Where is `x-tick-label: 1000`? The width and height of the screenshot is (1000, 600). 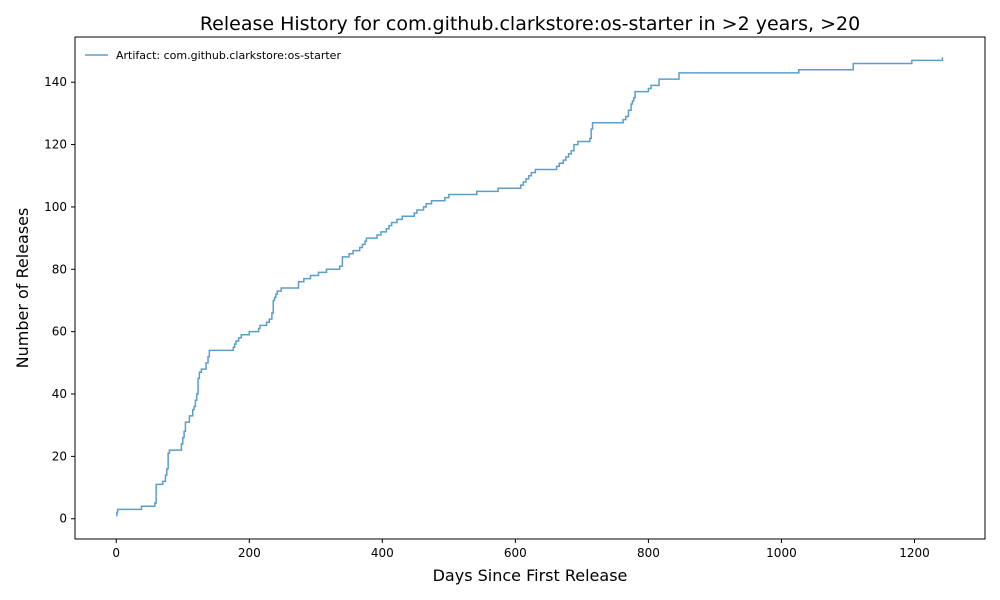
x-tick-label: 1000 is located at coordinates (781, 553).